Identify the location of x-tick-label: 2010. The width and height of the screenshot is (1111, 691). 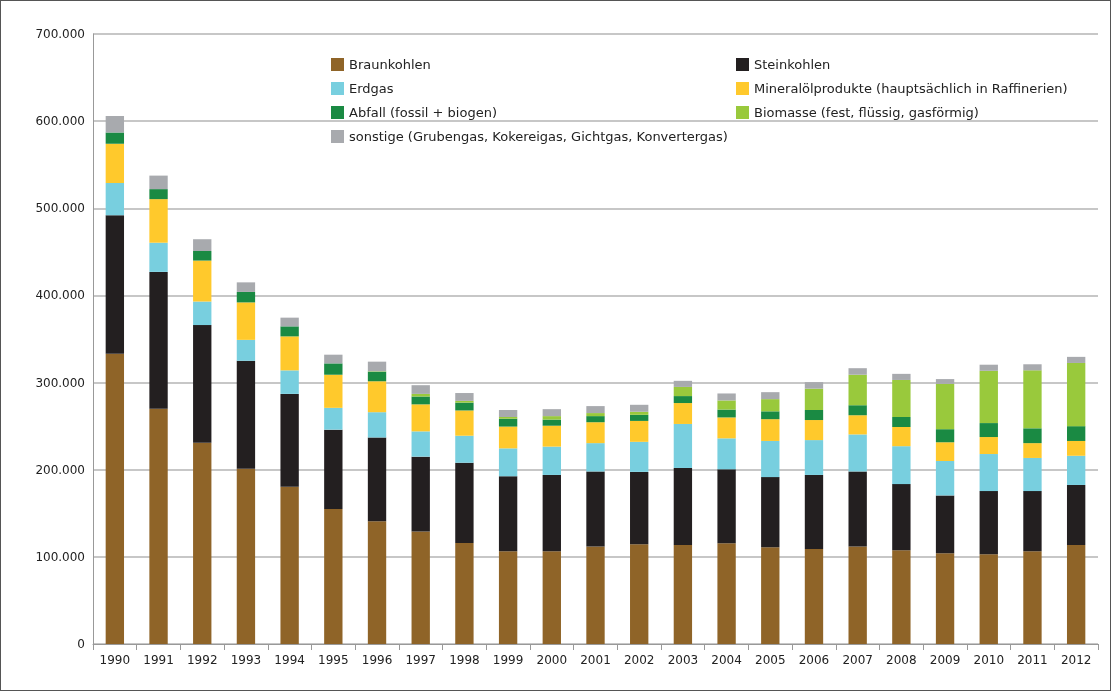
(989, 660).